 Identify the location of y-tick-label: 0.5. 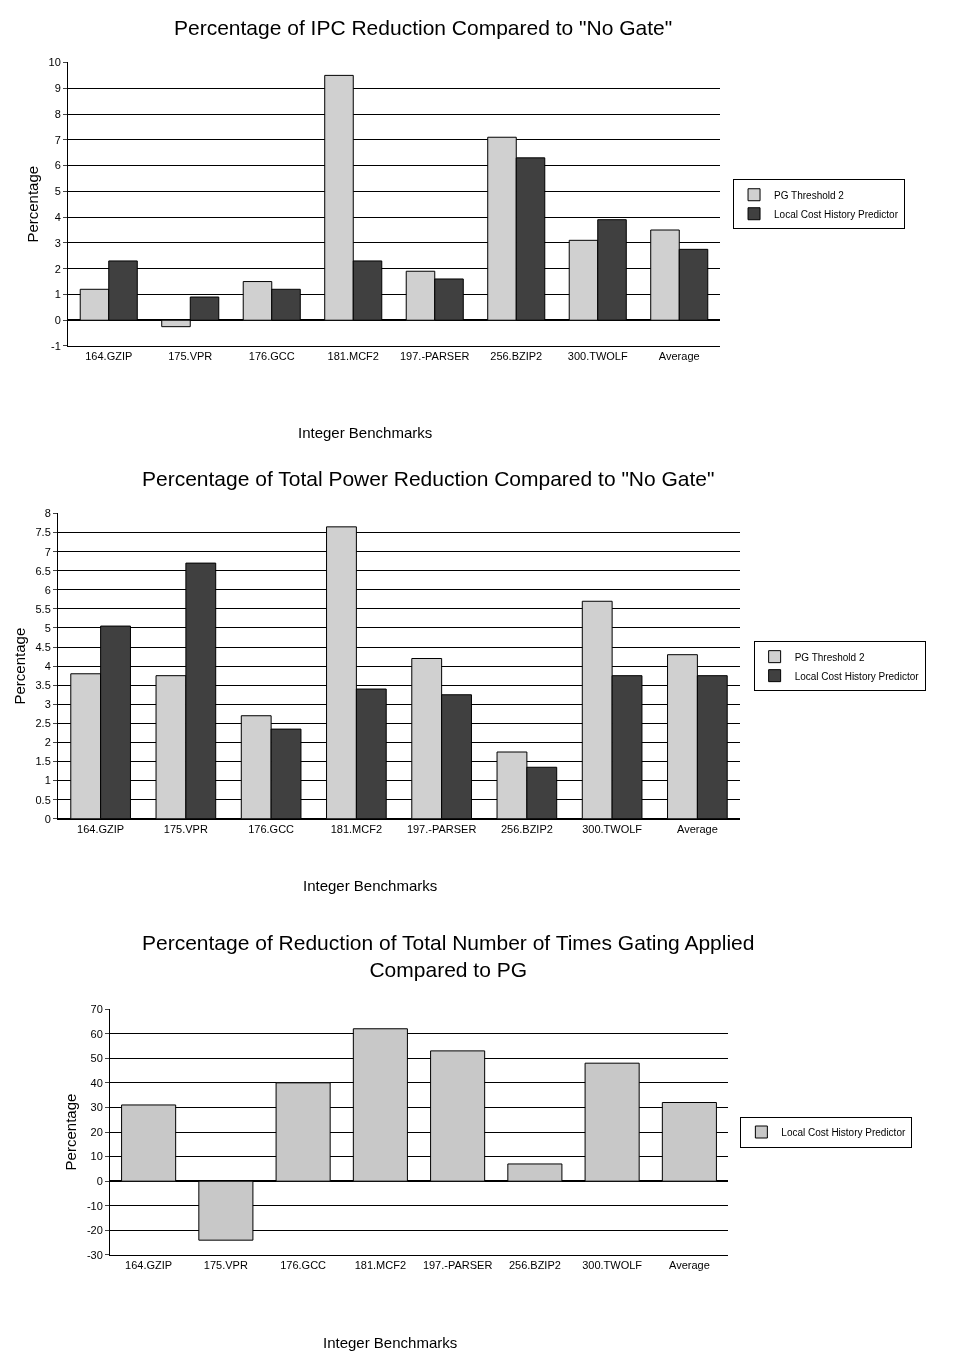
(43, 799).